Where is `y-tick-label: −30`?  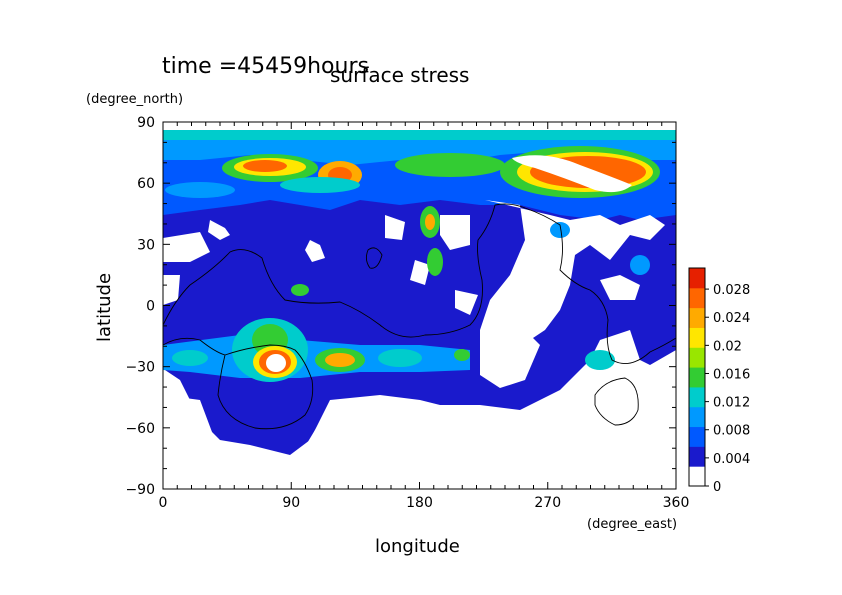 y-tick-label: −30 is located at coordinates (140, 368).